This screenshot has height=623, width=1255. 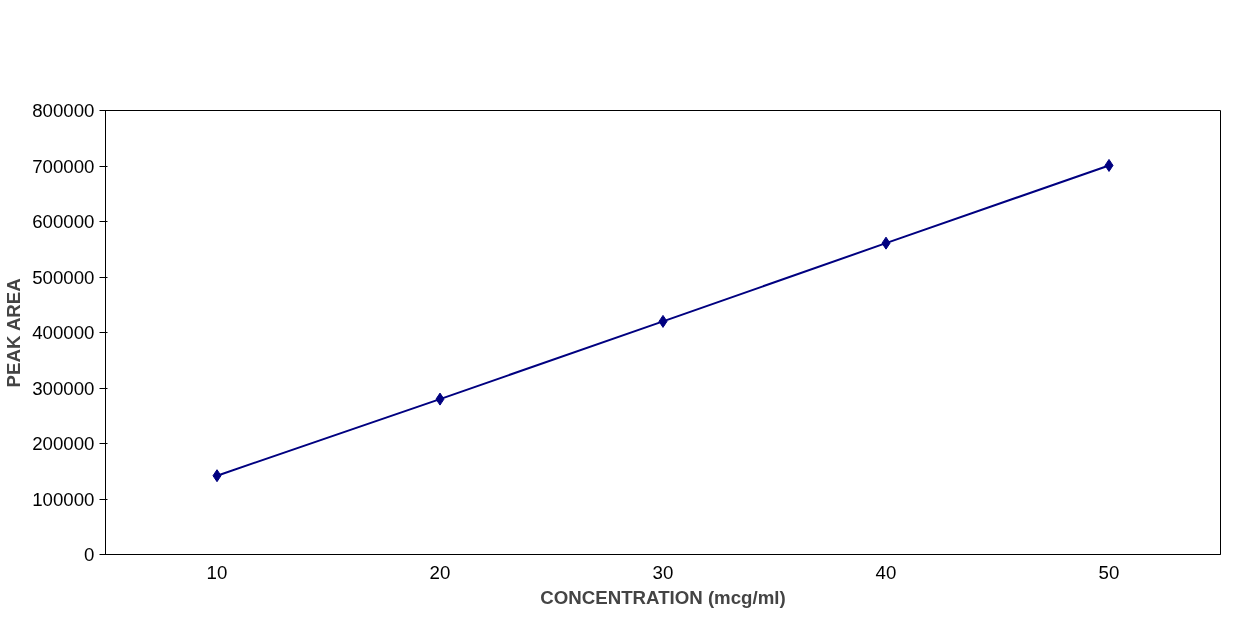 What do you see at coordinates (663, 597) in the screenshot?
I see `x-axis-title: CONCENTRATION (mcg/ml)` at bounding box center [663, 597].